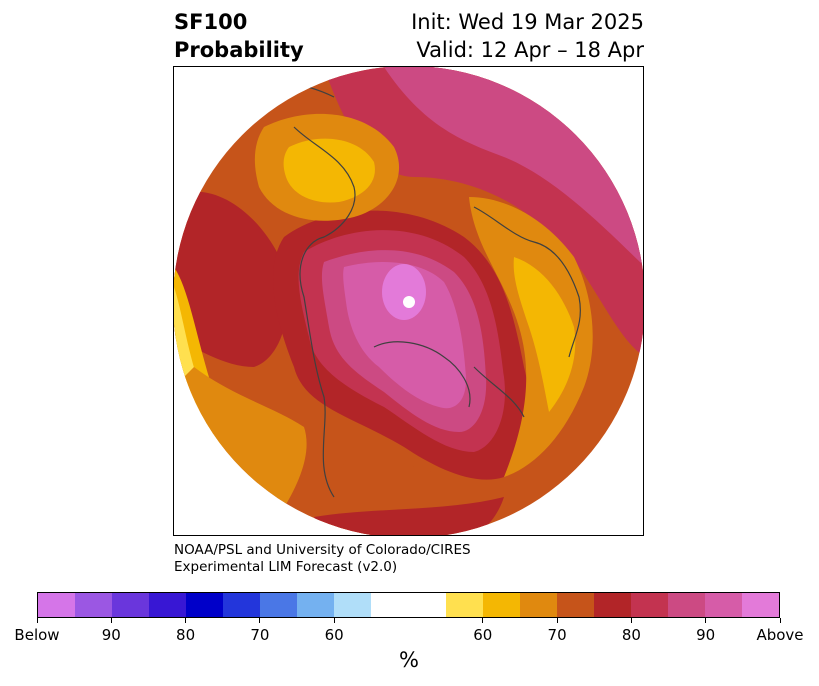 This screenshot has width=819, height=686. I want to click on map-title-left: SF100 Probability, so click(239, 36).